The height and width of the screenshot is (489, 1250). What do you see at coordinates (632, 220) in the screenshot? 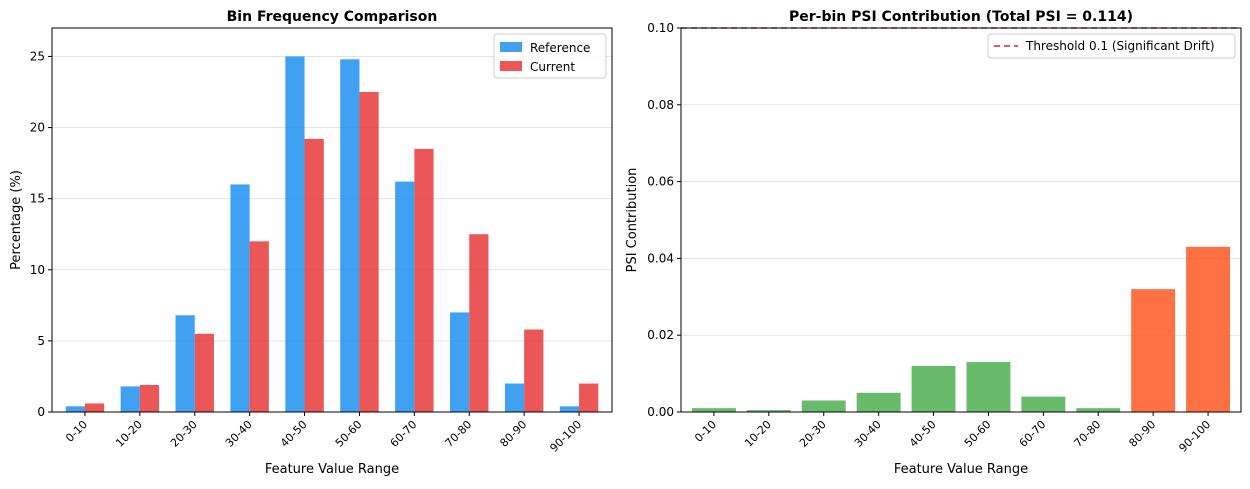
I see `y-axis-label: PSI Contribution` at bounding box center [632, 220].